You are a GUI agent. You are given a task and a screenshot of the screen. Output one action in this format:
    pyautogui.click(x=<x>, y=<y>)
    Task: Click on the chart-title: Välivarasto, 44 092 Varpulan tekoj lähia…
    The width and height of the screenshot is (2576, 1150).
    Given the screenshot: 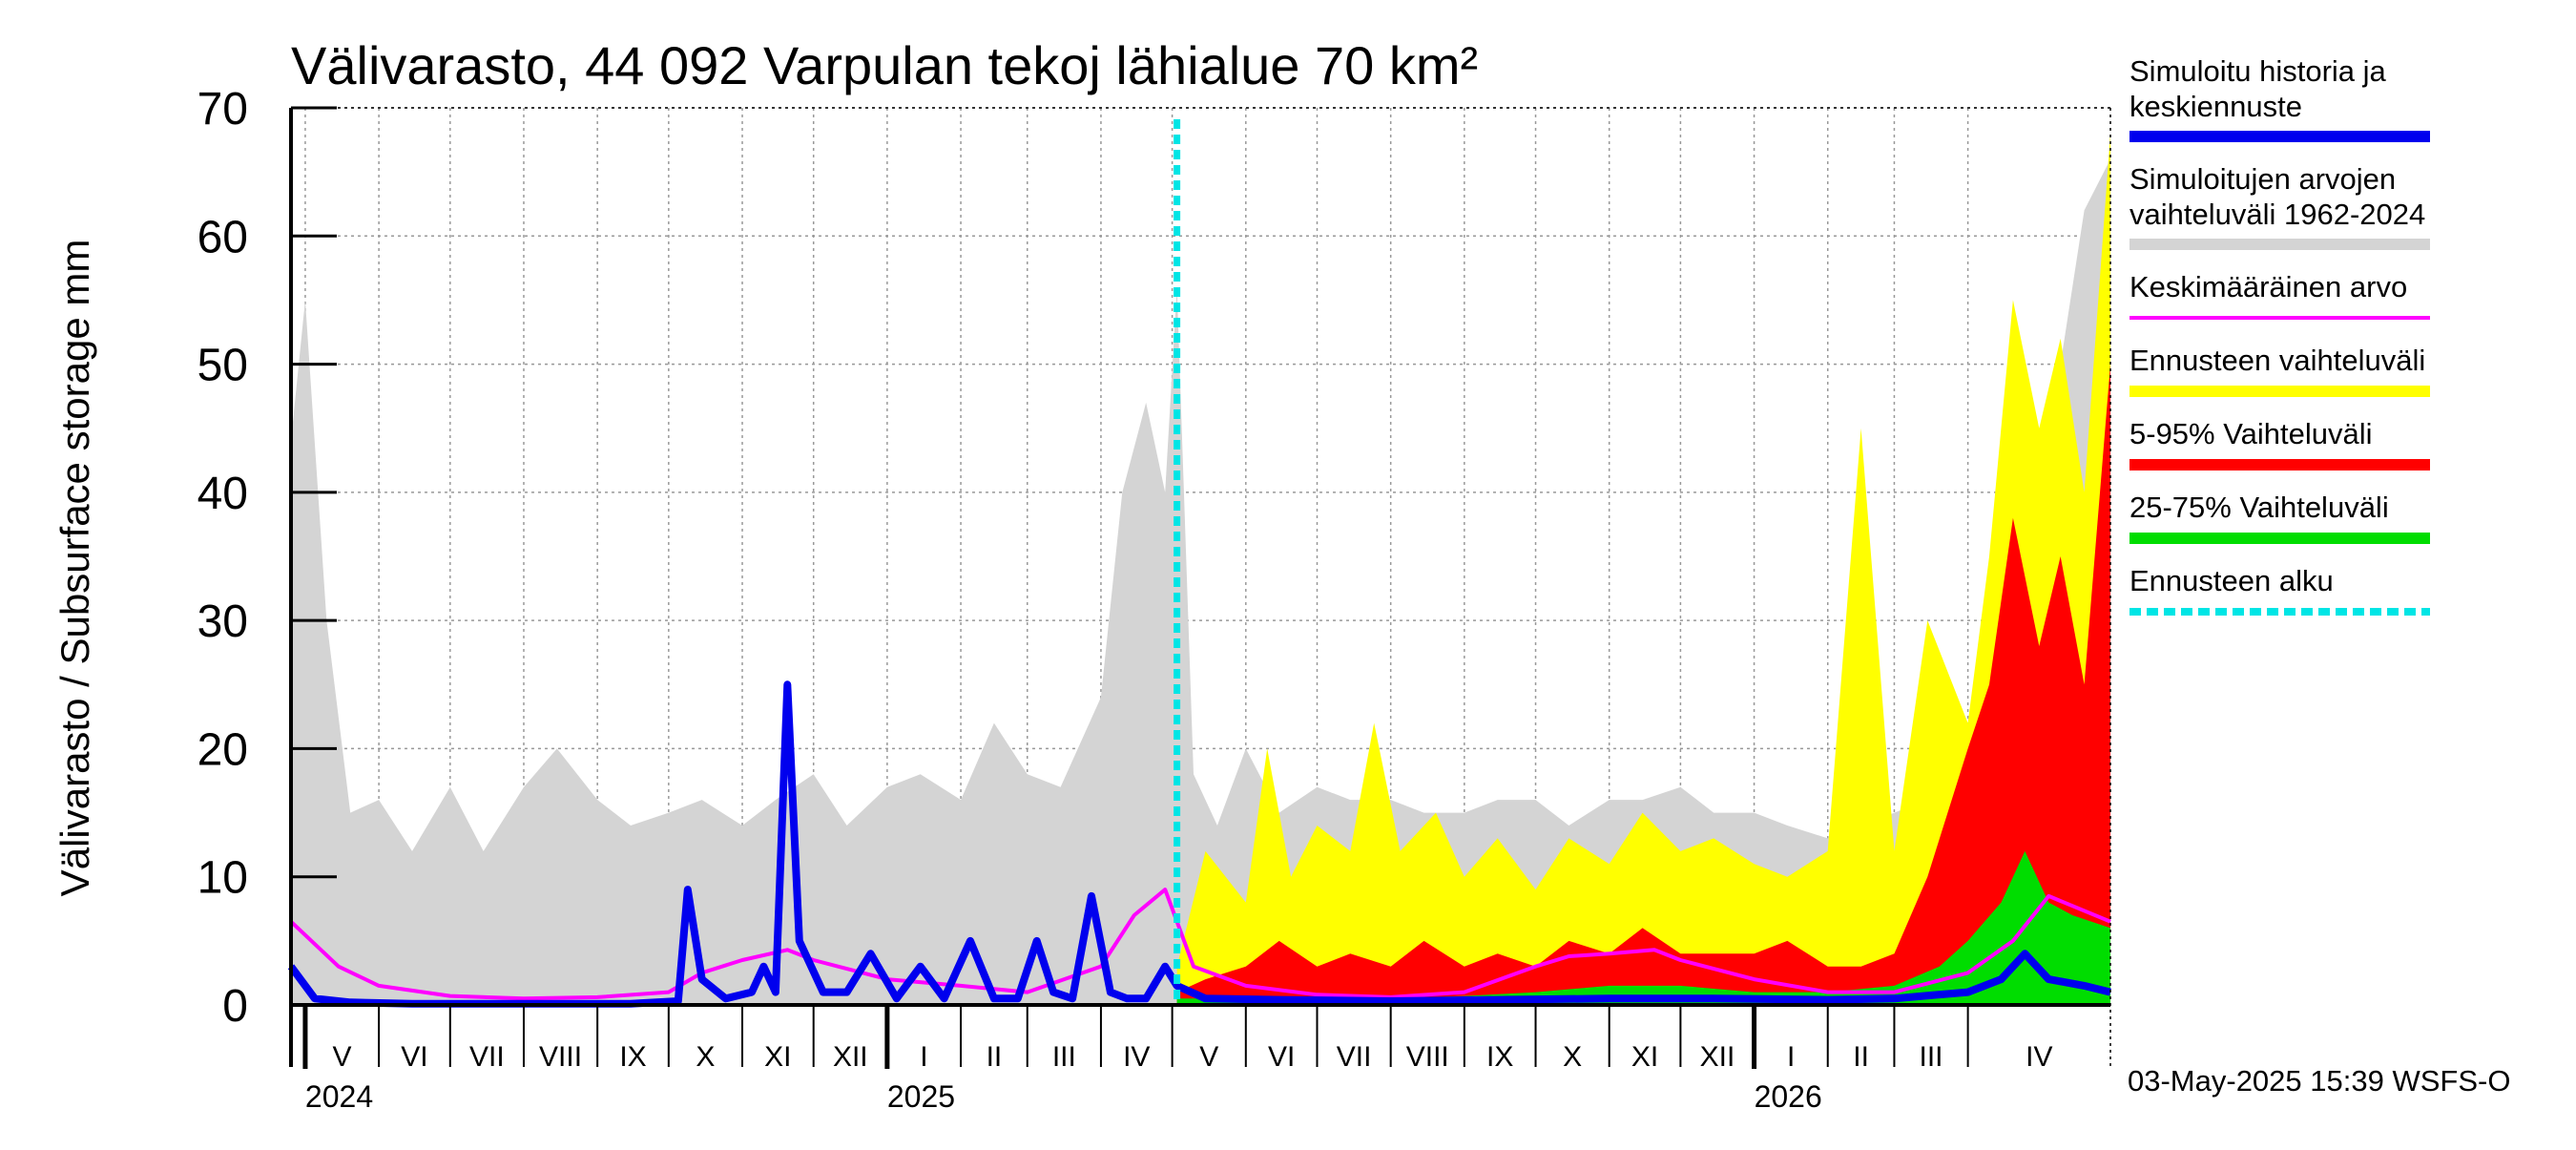 What is the action you would take?
    pyautogui.click(x=884, y=65)
    